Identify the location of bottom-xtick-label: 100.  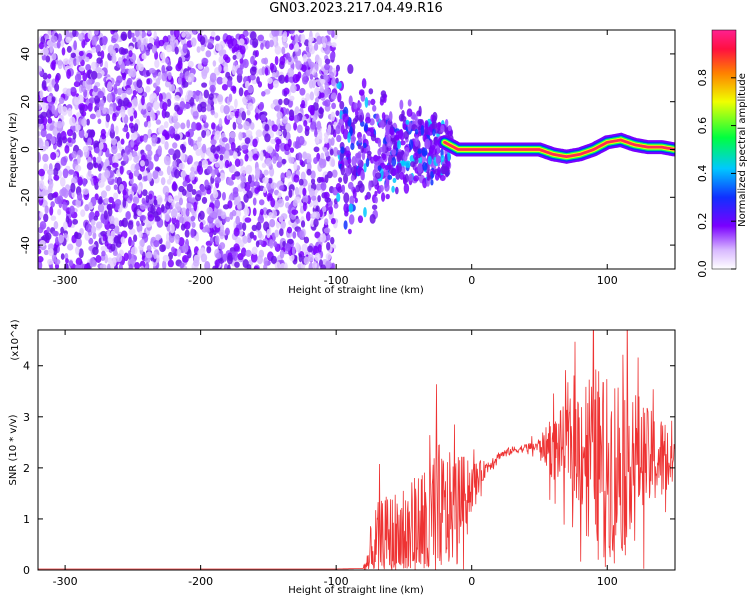
(607, 581).